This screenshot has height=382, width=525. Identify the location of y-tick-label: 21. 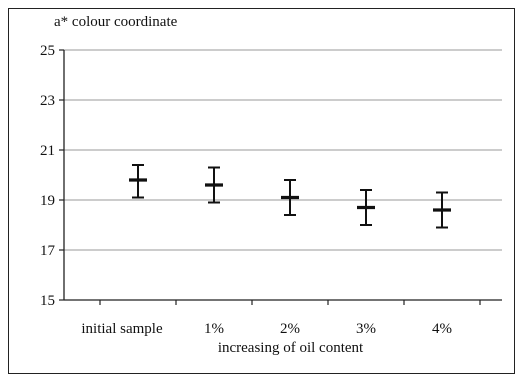
(47, 151).